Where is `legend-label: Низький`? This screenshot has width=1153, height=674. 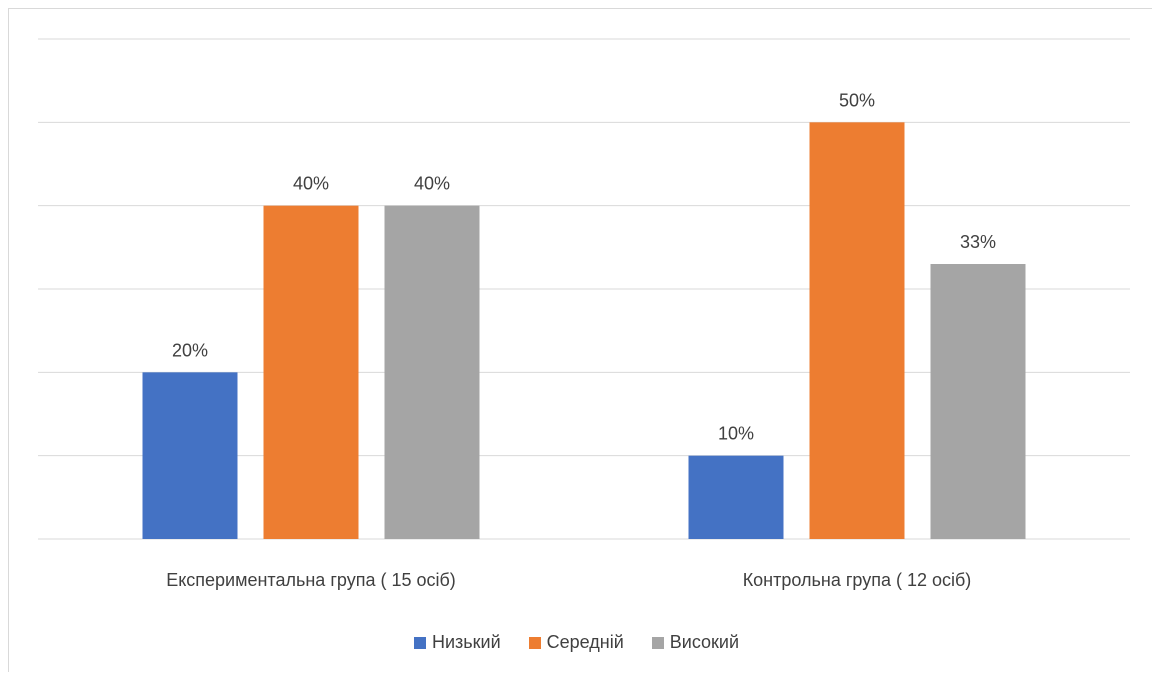 legend-label: Низький is located at coordinates (466, 642).